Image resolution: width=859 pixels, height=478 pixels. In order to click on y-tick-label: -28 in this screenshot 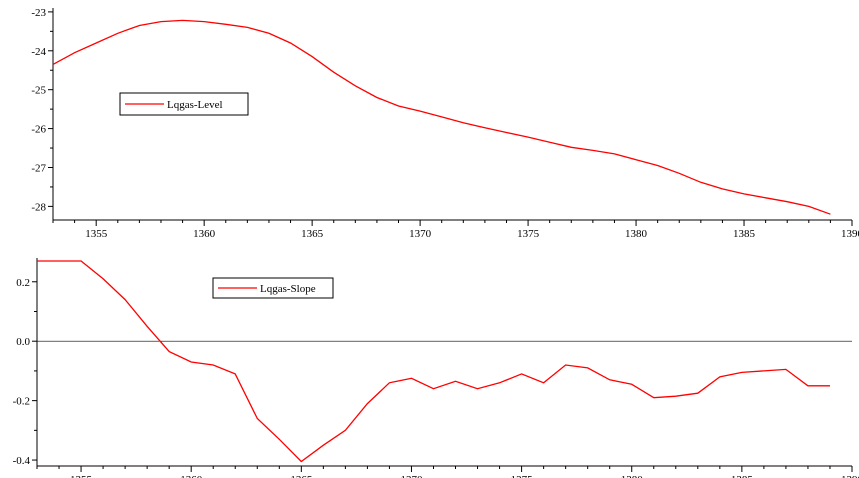, I will do `click(38, 207)`.